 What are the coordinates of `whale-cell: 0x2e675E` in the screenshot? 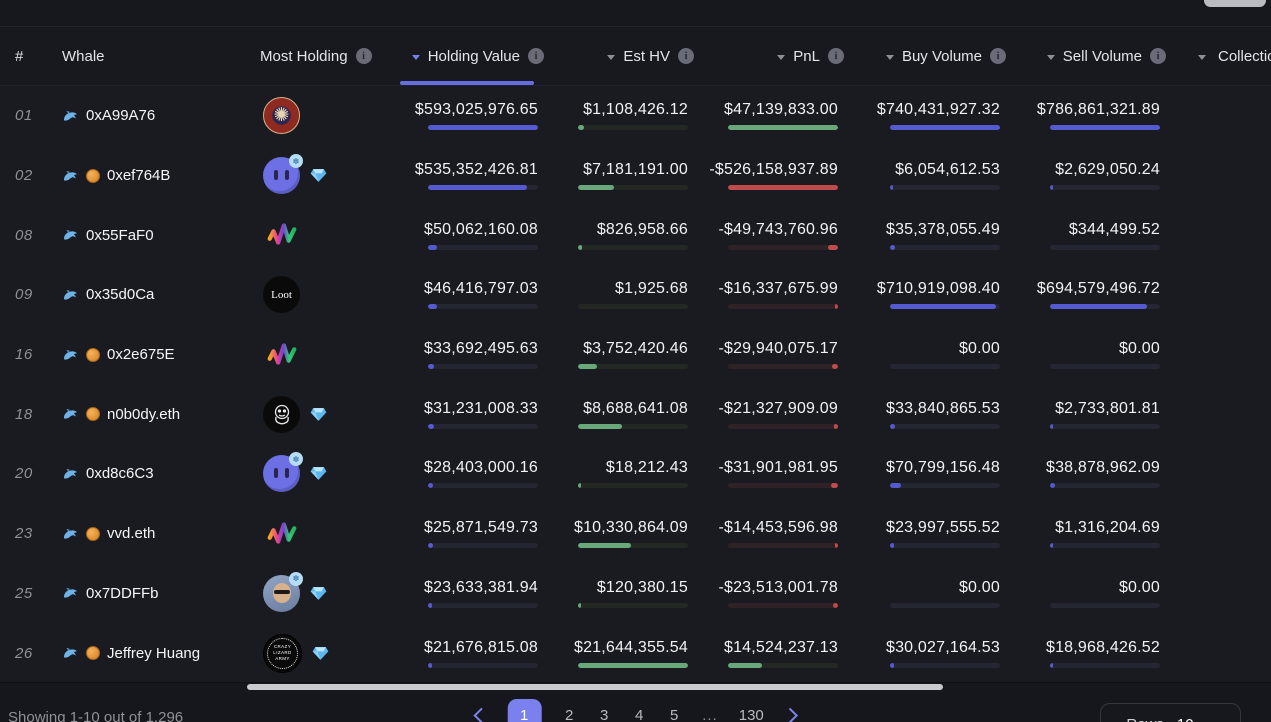 It's located at (135, 354).